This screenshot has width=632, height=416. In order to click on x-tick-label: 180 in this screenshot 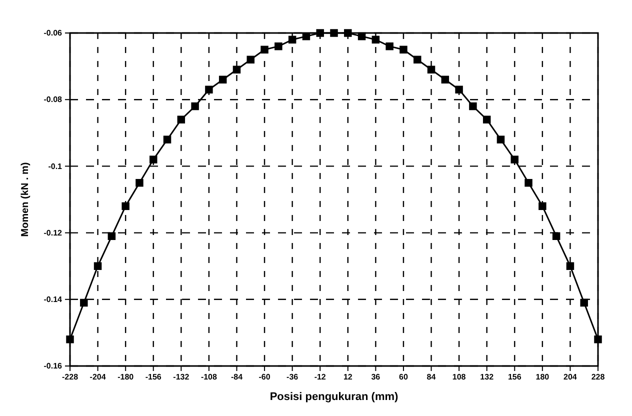, I will do `click(543, 377)`.